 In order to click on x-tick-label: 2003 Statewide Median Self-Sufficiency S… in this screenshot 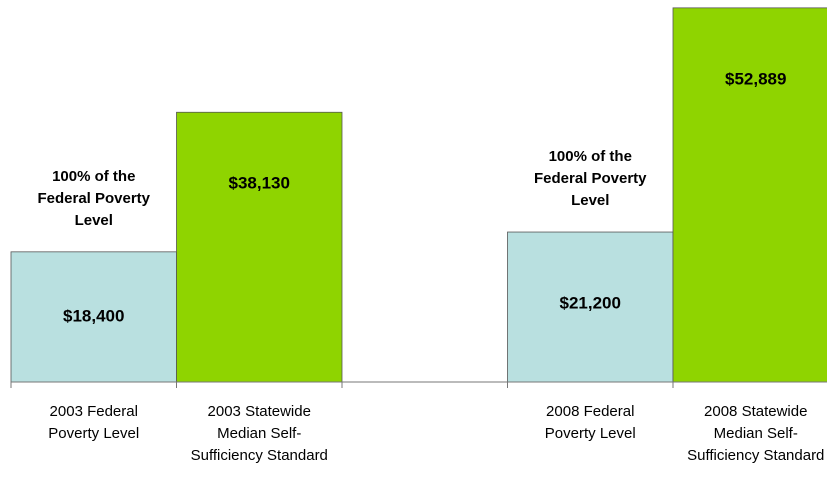, I will do `click(259, 433)`.